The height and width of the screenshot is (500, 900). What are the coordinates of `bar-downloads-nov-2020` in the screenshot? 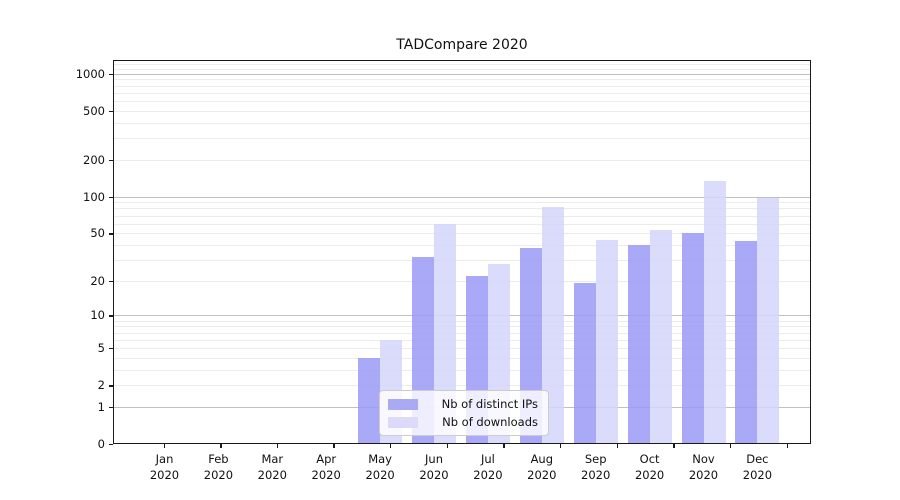 It's located at (714, 311).